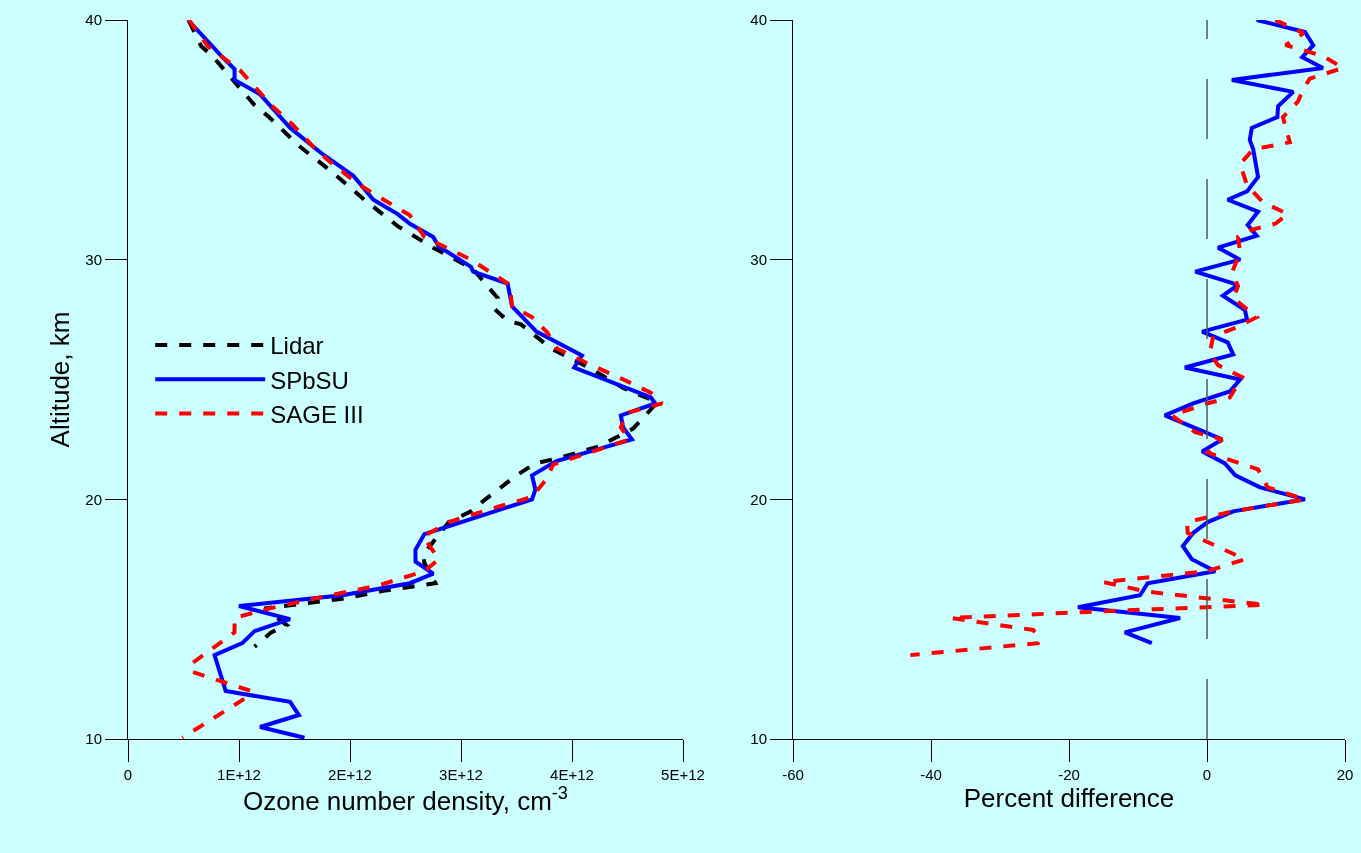 The height and width of the screenshot is (853, 1361). What do you see at coordinates (572, 774) in the screenshot?
I see `x-tick-label: 4E+12` at bounding box center [572, 774].